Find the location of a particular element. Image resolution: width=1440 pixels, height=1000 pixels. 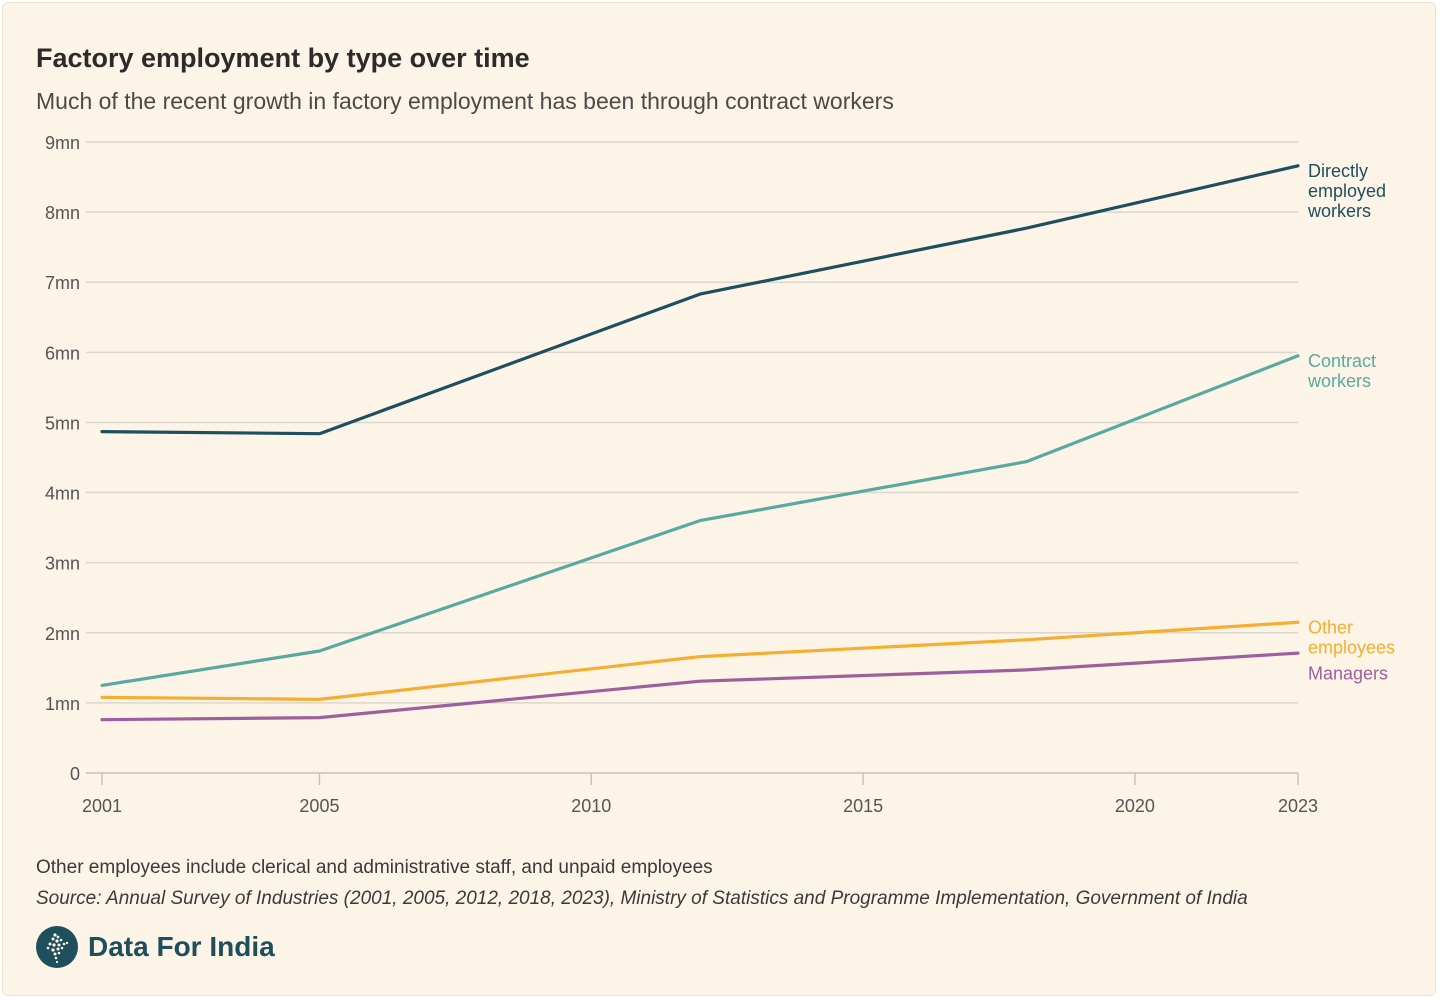

x-tick-label: 2005 is located at coordinates (319, 806).